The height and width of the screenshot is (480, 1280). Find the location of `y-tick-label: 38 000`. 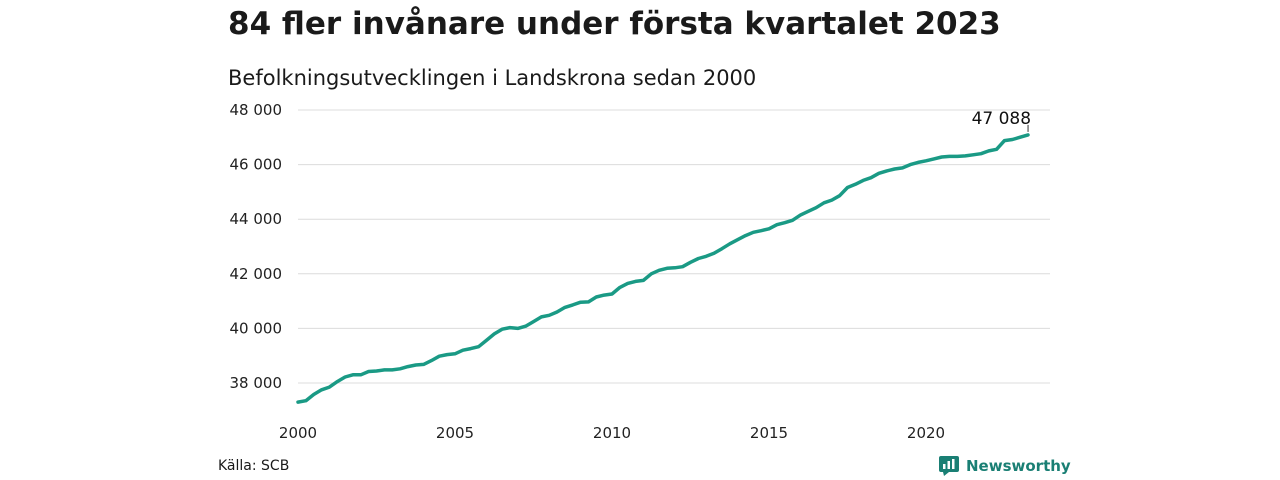

y-tick-label: 38 000 is located at coordinates (256, 383).